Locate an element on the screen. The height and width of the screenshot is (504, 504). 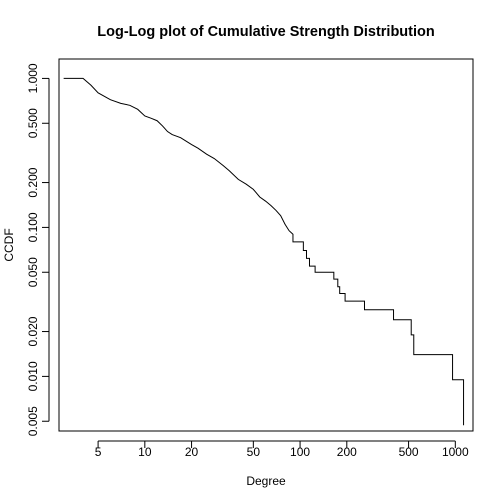
y-tick-label: 0.005 is located at coordinates (33, 421).